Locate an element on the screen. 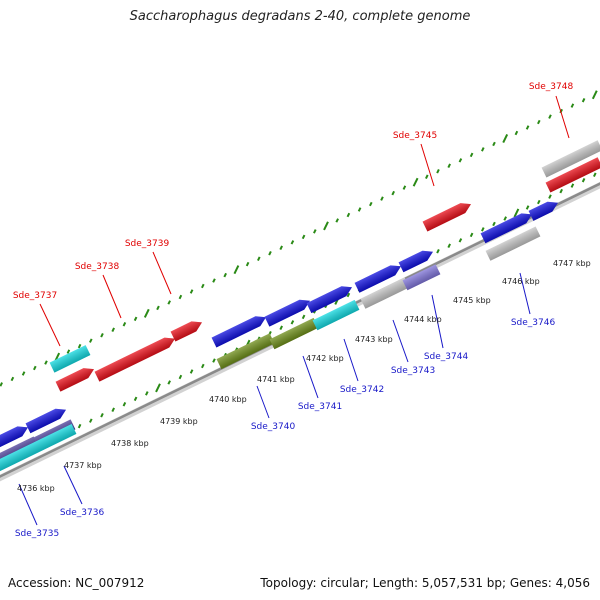 The height and width of the screenshot is (600, 600). gene-label: Sde_3745 is located at coordinates (415, 136).